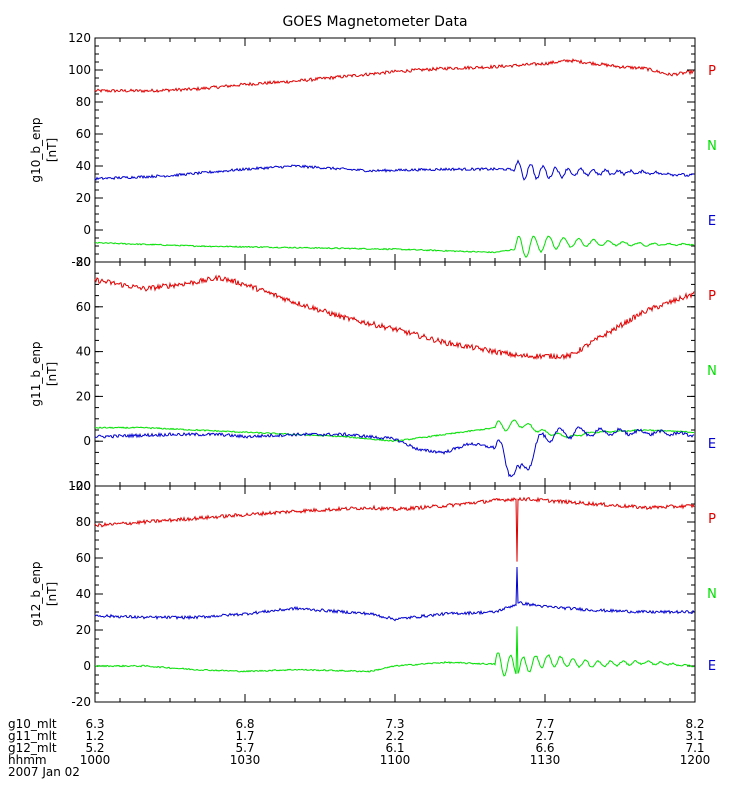  Describe the element at coordinates (544, 748) in the screenshot. I see `x-row-value: 6.6` at that location.